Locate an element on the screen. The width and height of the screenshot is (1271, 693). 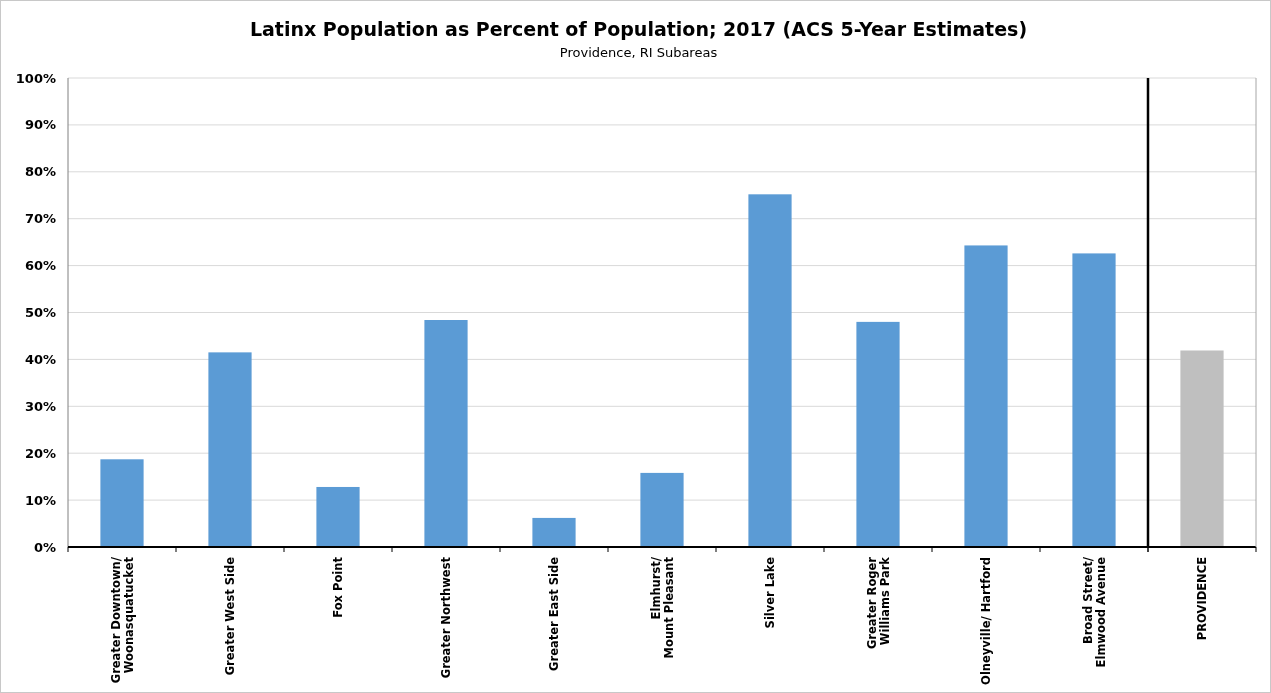
y-tick-label: 70% is located at coordinates (40, 219).